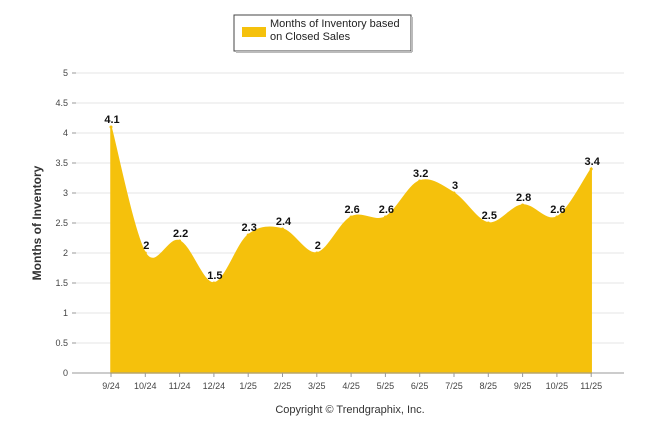  What do you see at coordinates (180, 241) in the screenshot?
I see `data-point-11/24` at bounding box center [180, 241].